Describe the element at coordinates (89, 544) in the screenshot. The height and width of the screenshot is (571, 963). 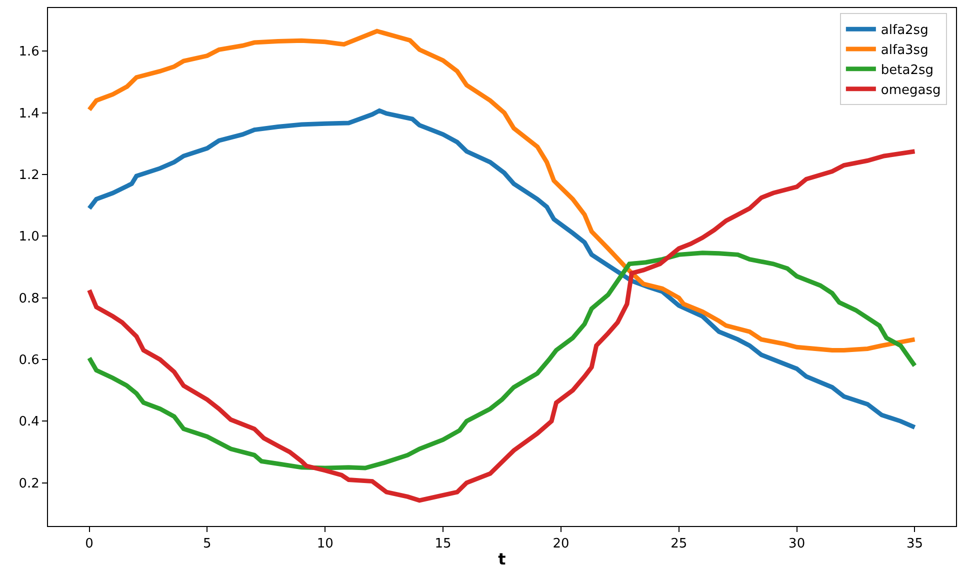
I see `x-tick-label: 0` at that location.